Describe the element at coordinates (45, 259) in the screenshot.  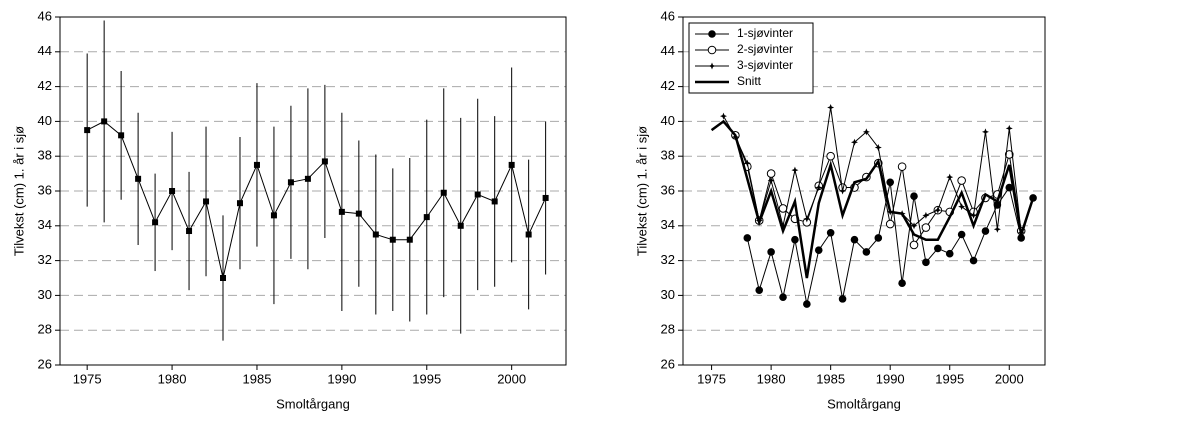
I see `y-tick-label: 32` at that location.